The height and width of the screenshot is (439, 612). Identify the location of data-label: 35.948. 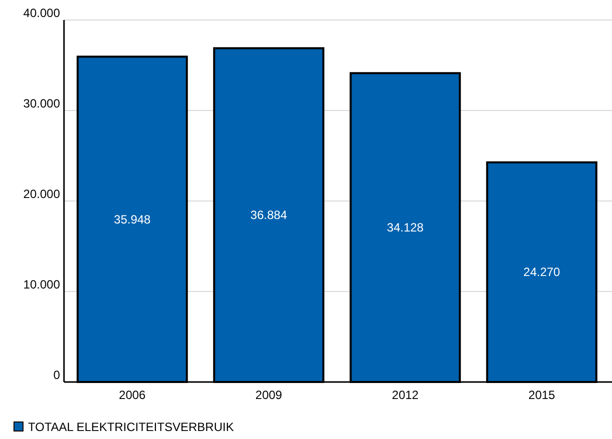
(132, 219).